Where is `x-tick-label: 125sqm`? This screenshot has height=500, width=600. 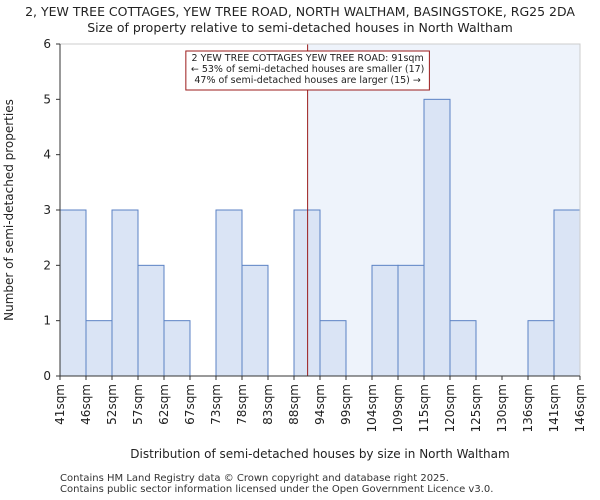 x-tick-label: 125sqm is located at coordinates (476, 408).